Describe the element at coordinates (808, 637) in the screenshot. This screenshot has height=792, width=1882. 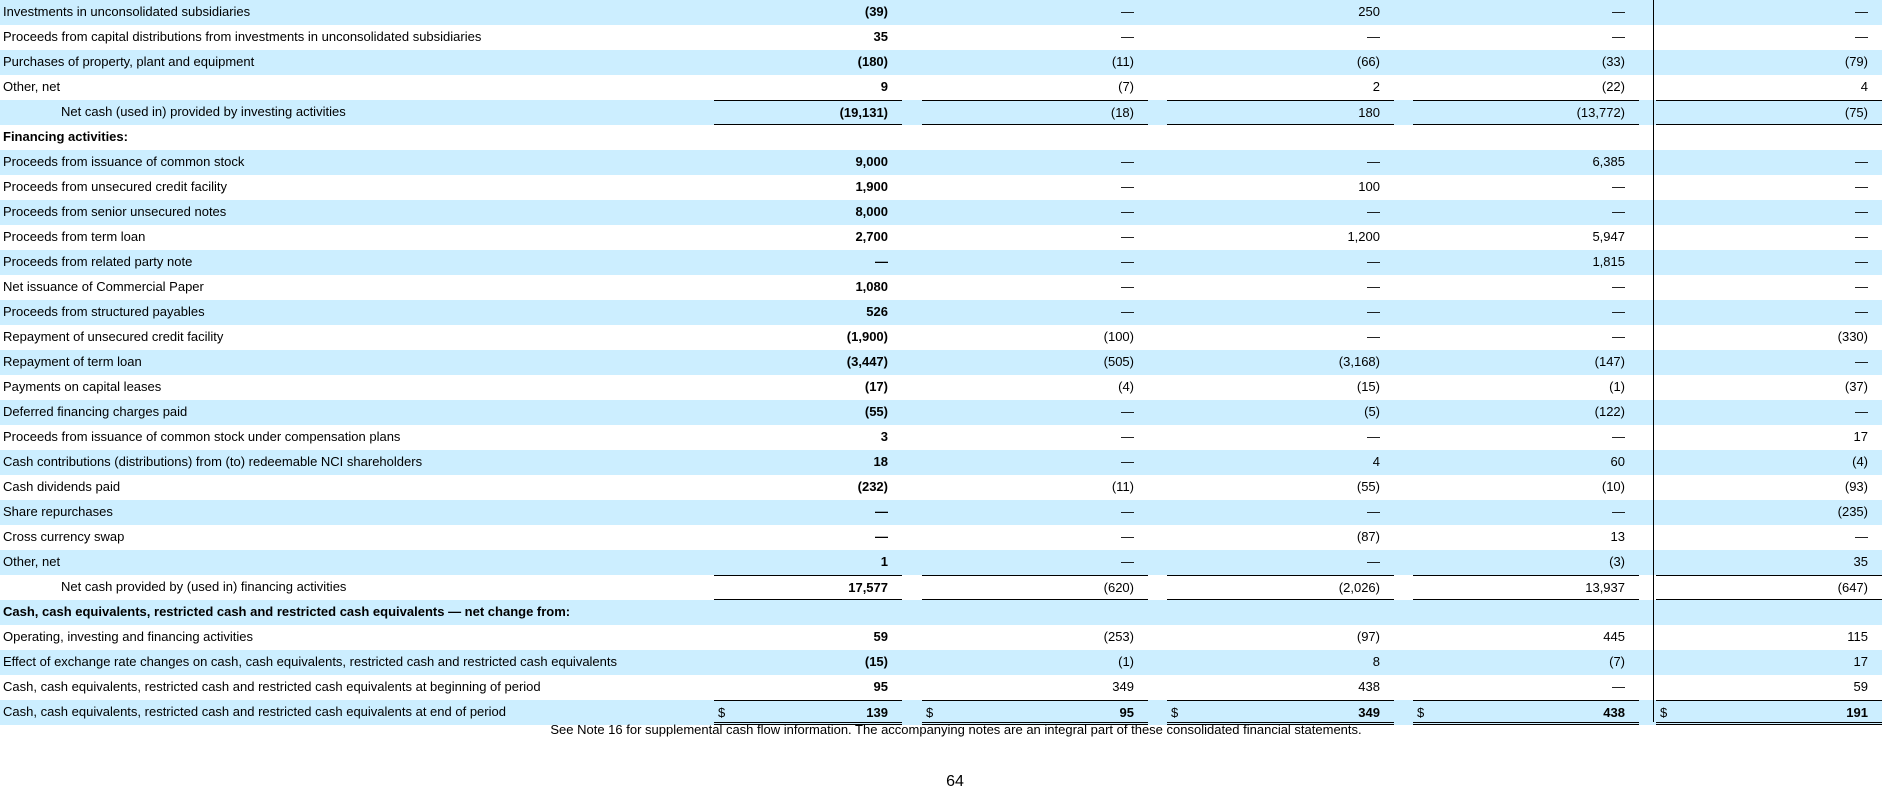
I see `value-cell: 59` at that location.